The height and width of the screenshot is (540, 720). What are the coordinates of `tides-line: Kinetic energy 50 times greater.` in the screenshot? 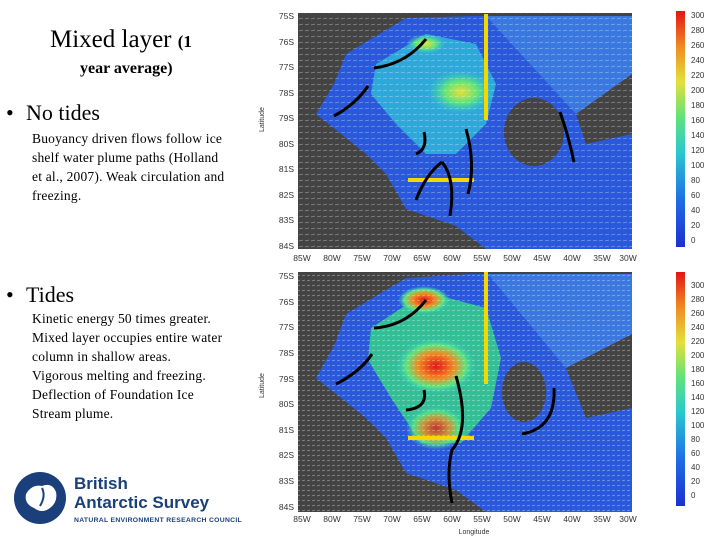 It's located at (121, 318).